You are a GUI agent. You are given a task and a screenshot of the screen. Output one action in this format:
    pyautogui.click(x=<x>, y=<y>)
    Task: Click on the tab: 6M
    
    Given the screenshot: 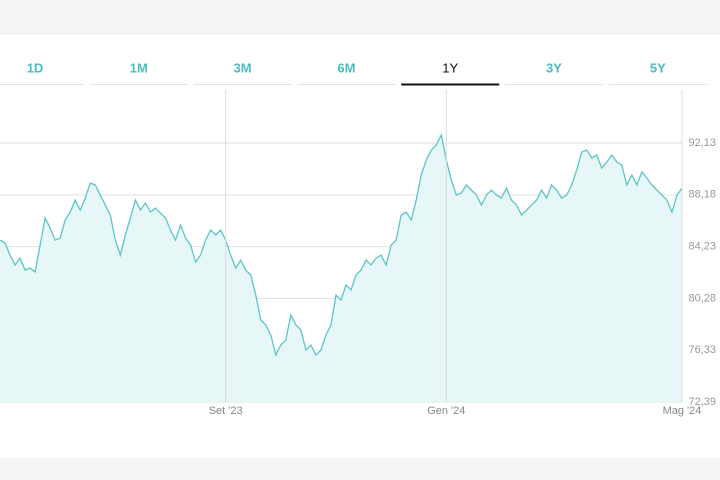 What is the action you would take?
    pyautogui.click(x=346, y=67)
    